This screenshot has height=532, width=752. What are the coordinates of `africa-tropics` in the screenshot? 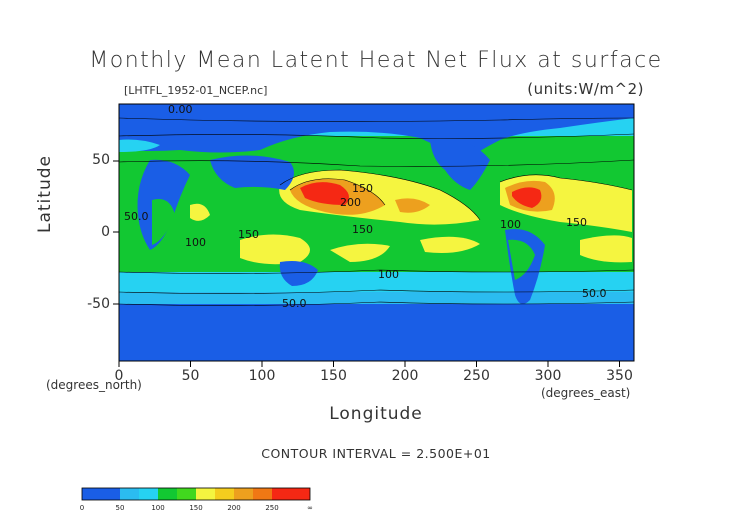 It's located at (163, 222).